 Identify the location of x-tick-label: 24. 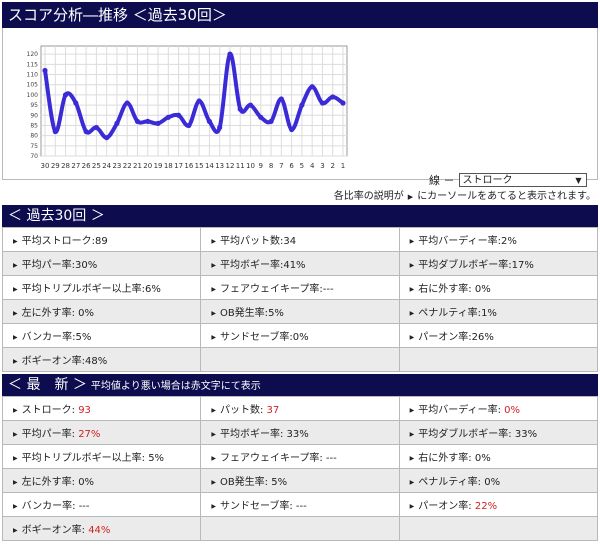
(106, 166).